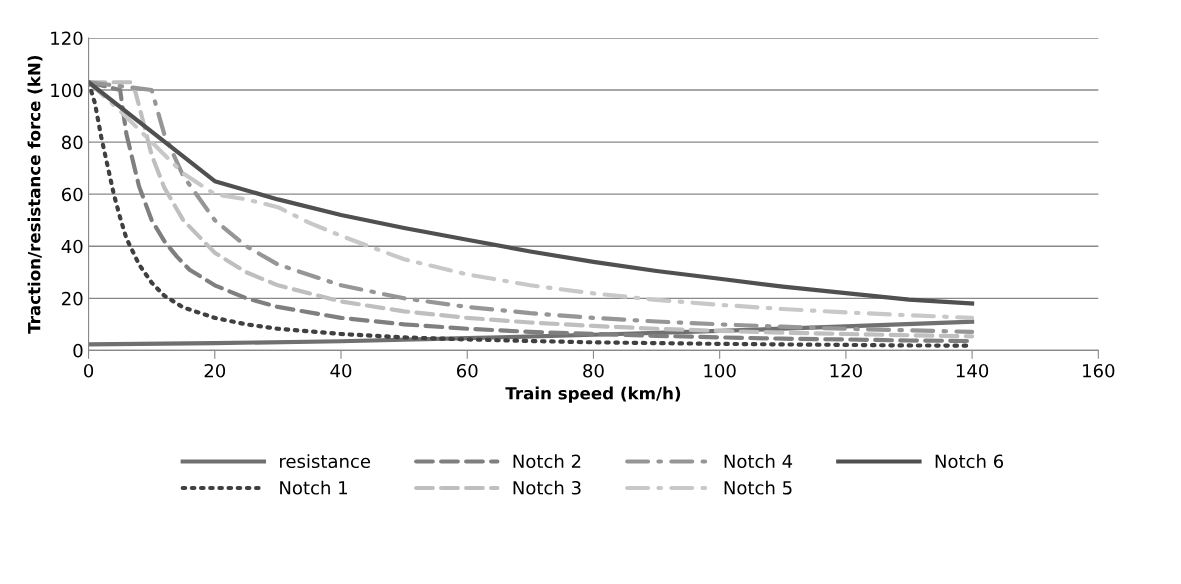 The width and height of the screenshot is (1181, 584). I want to click on y-tick-label: 40, so click(72, 246).